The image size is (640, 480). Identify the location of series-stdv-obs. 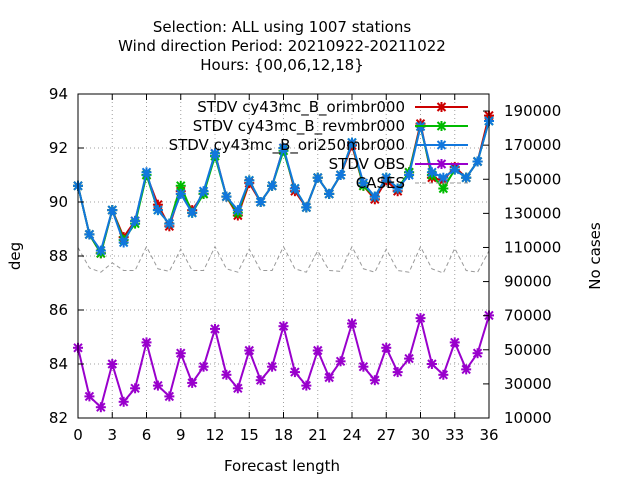
(283, 361).